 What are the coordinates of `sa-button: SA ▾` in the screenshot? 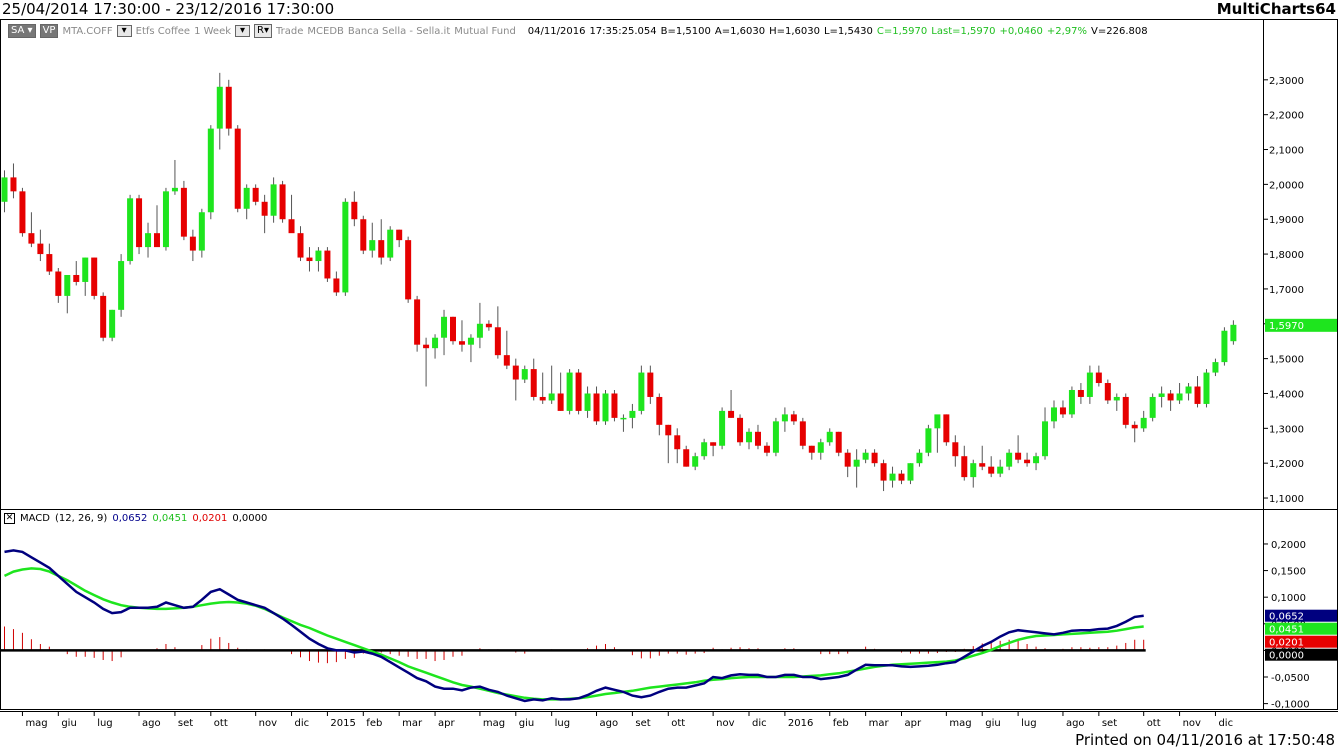 It's located at (22, 31).